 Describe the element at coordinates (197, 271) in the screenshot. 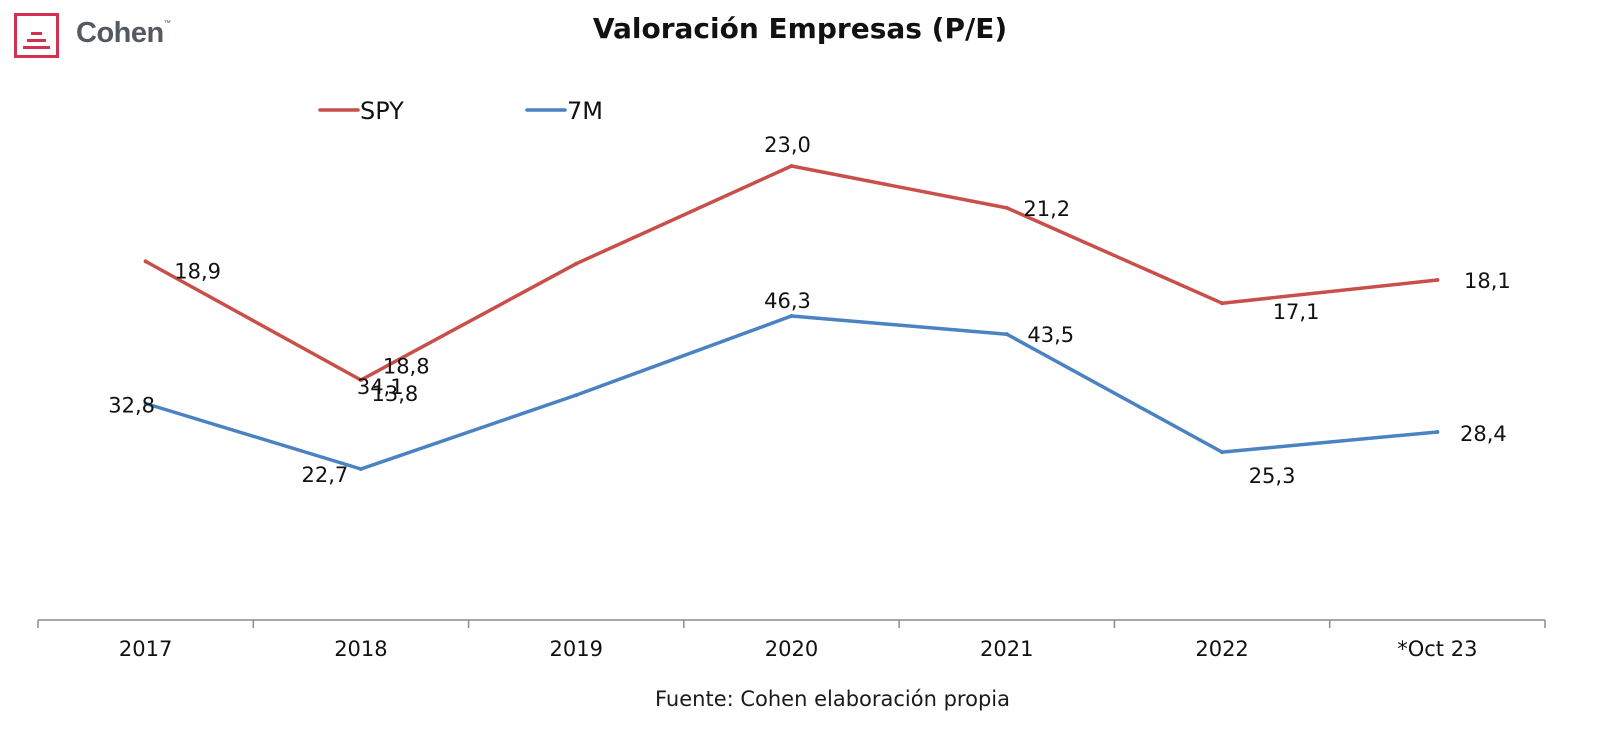

I see `data-label: 18,9` at that location.